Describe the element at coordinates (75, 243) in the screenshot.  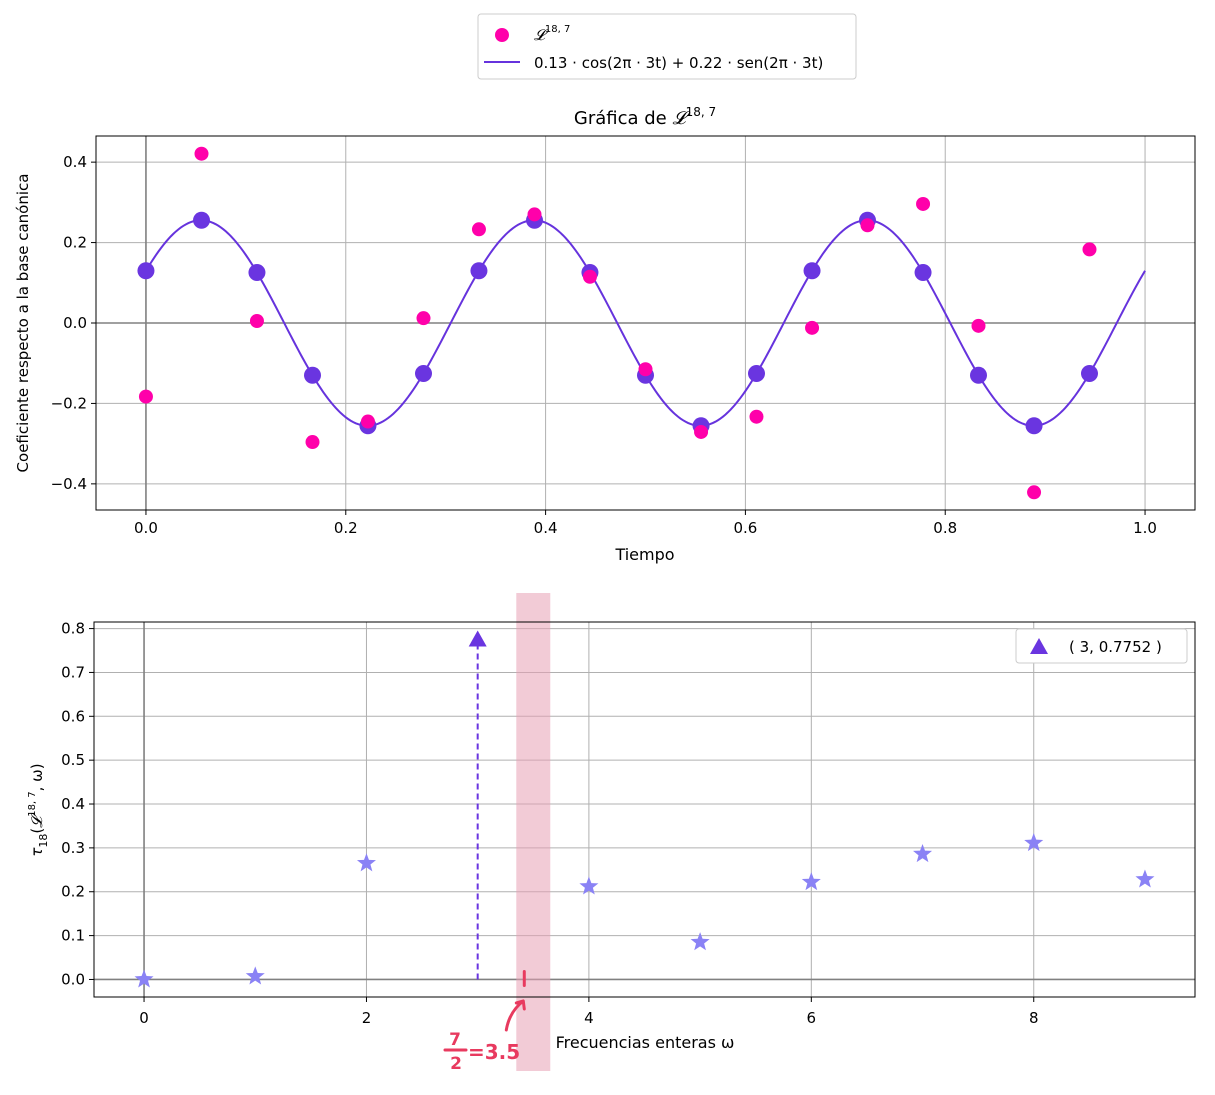
I see `top-ytick-label: 0.2` at that location.